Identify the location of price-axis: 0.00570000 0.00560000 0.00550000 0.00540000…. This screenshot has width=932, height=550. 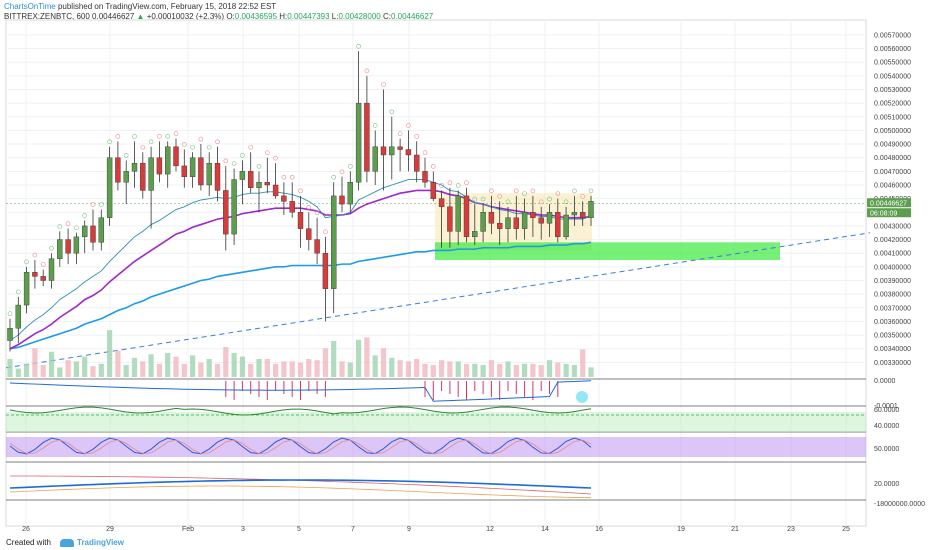
(896, 270).